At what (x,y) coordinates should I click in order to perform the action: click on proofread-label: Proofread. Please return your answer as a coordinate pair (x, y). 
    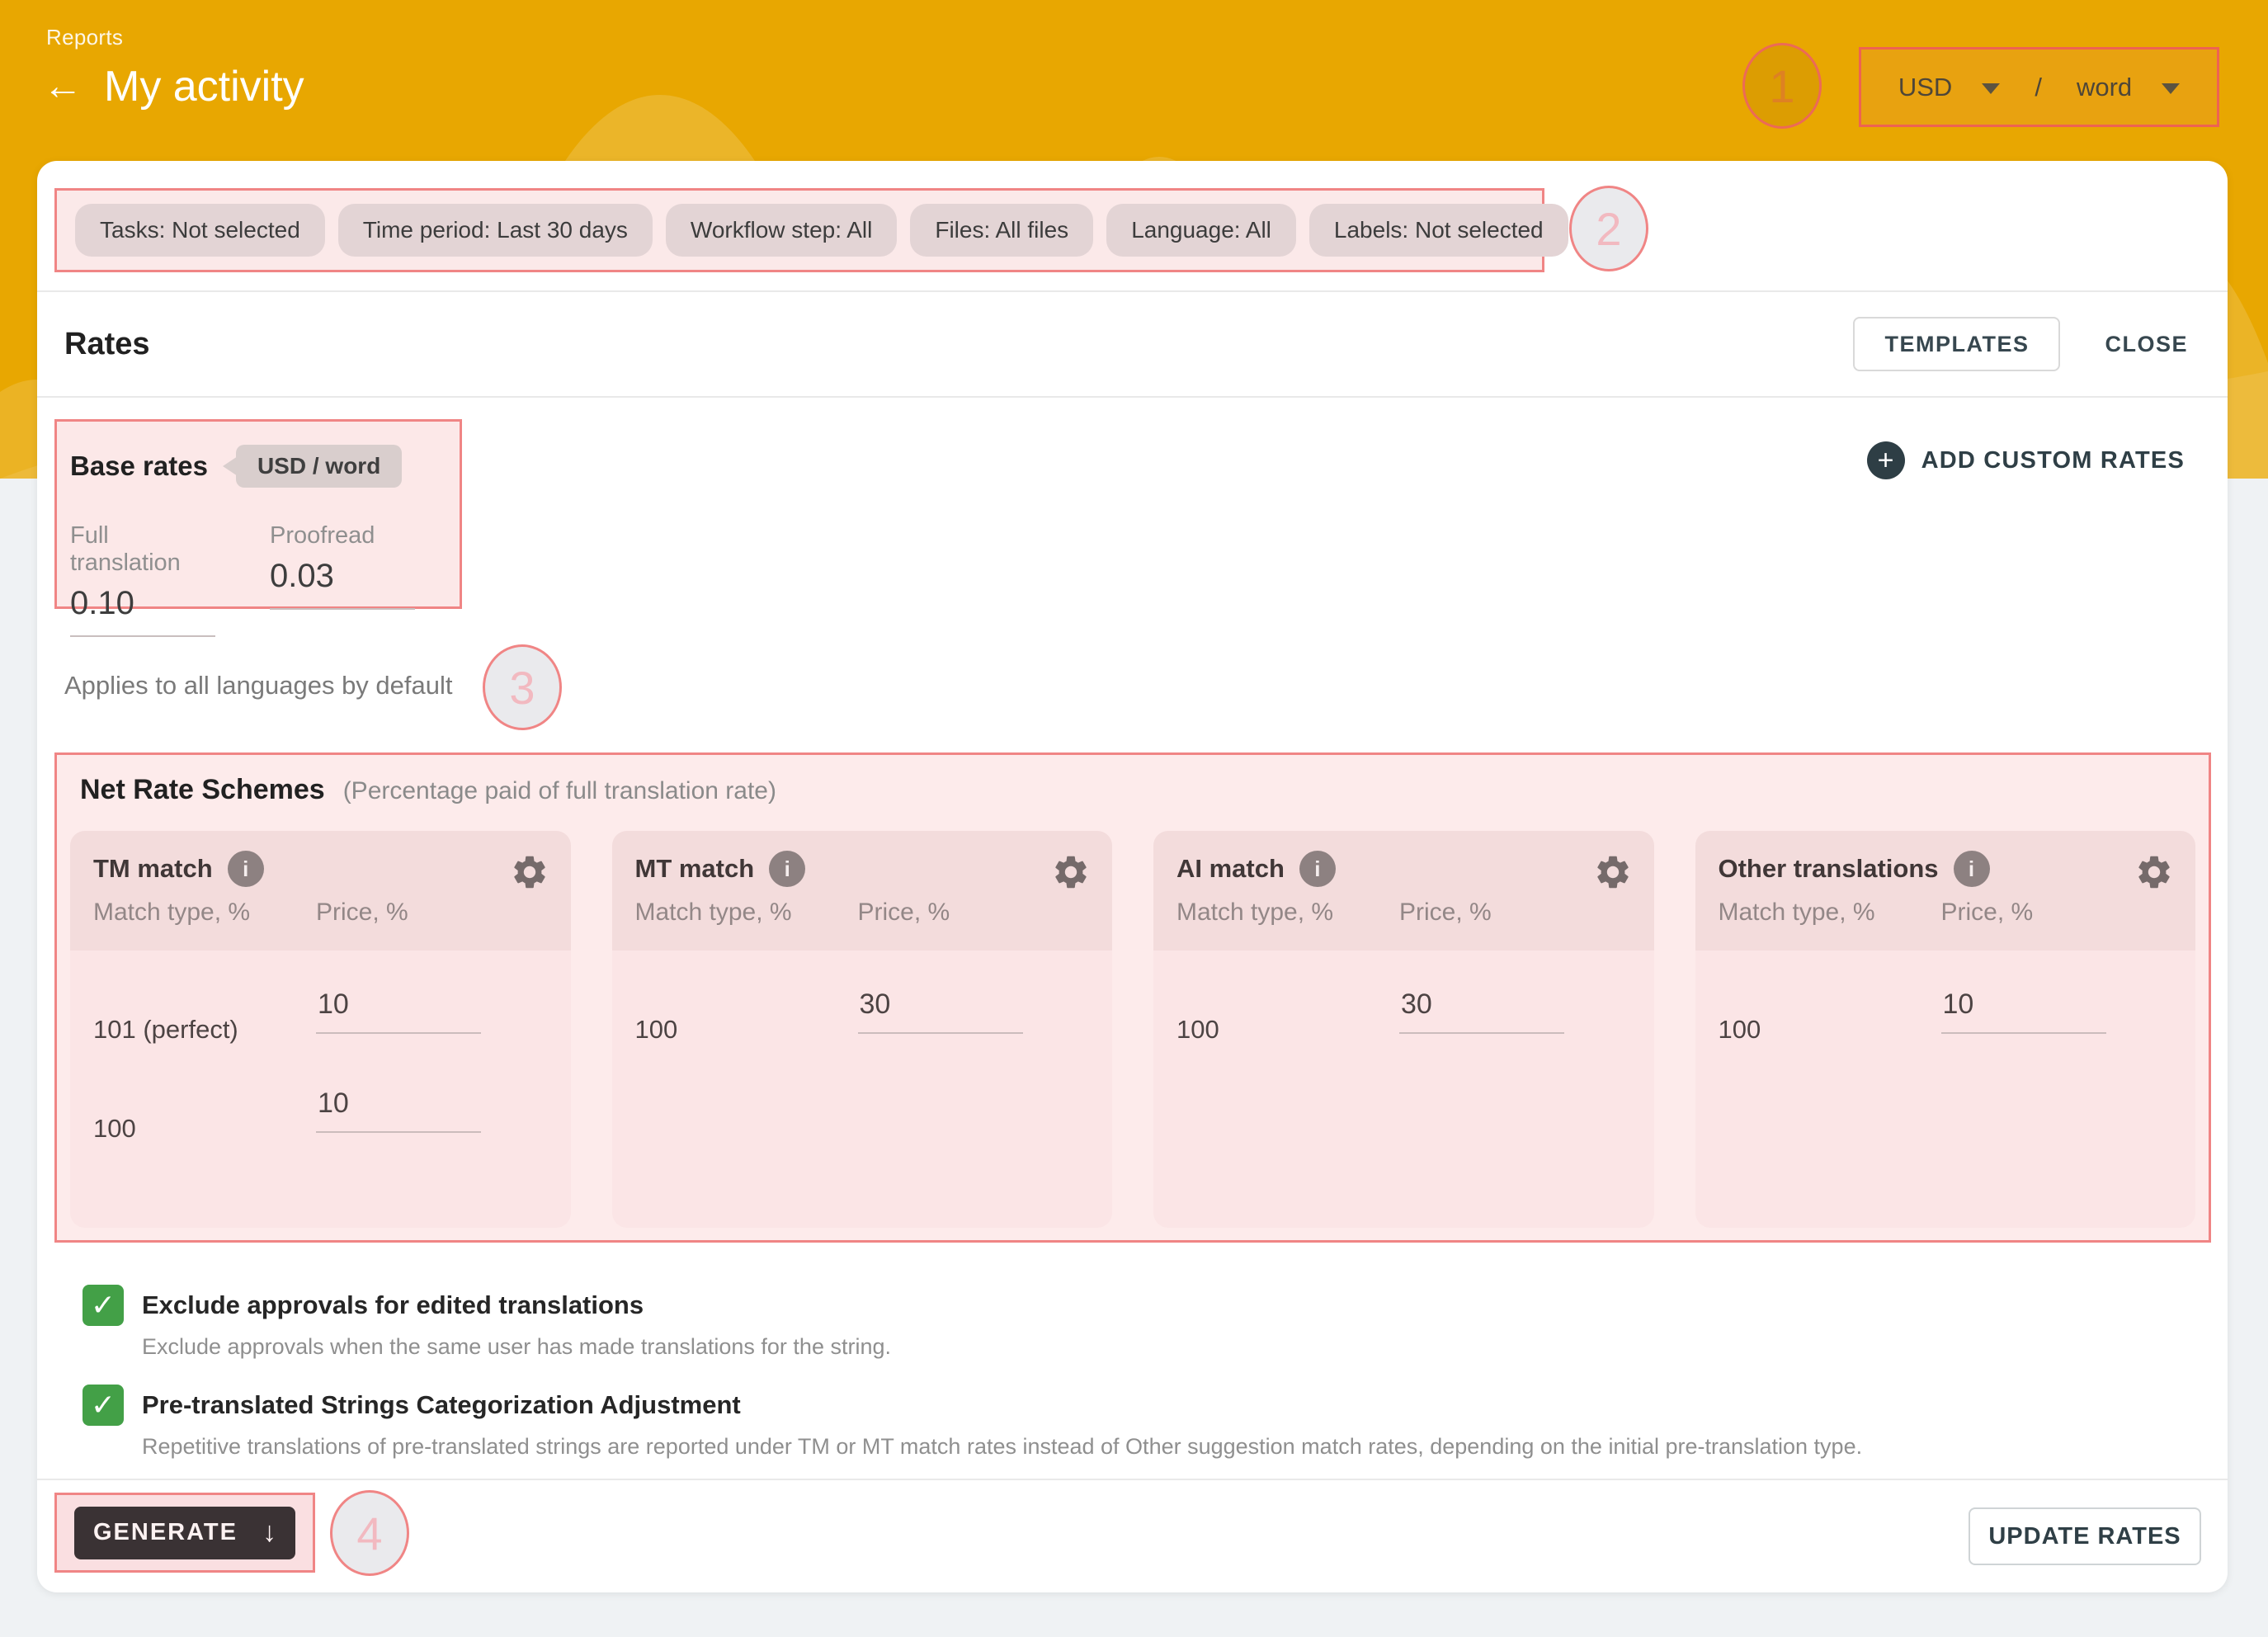
    Looking at the image, I should click on (323, 535).